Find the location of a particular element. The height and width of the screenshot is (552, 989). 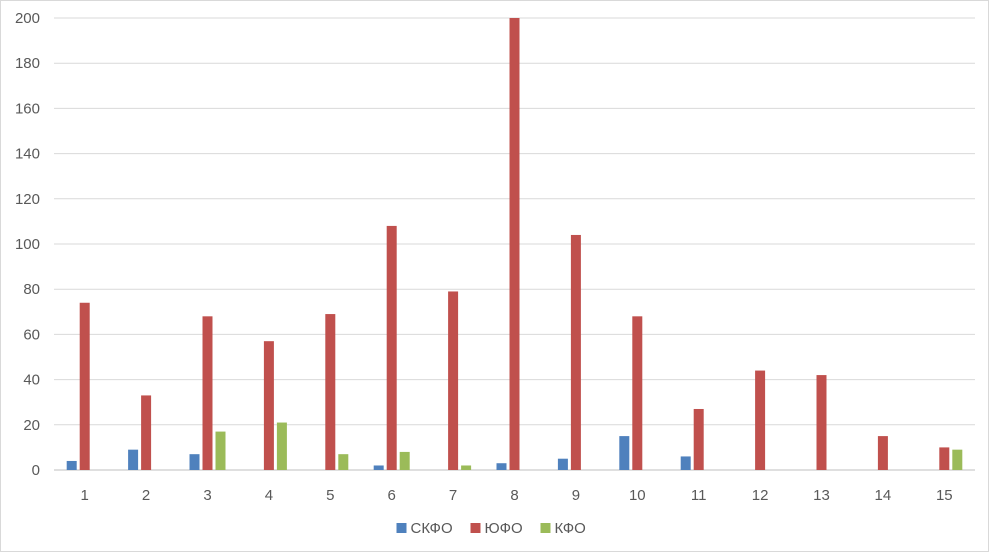

legend: СКФО ЮФО КФО is located at coordinates (491, 528).